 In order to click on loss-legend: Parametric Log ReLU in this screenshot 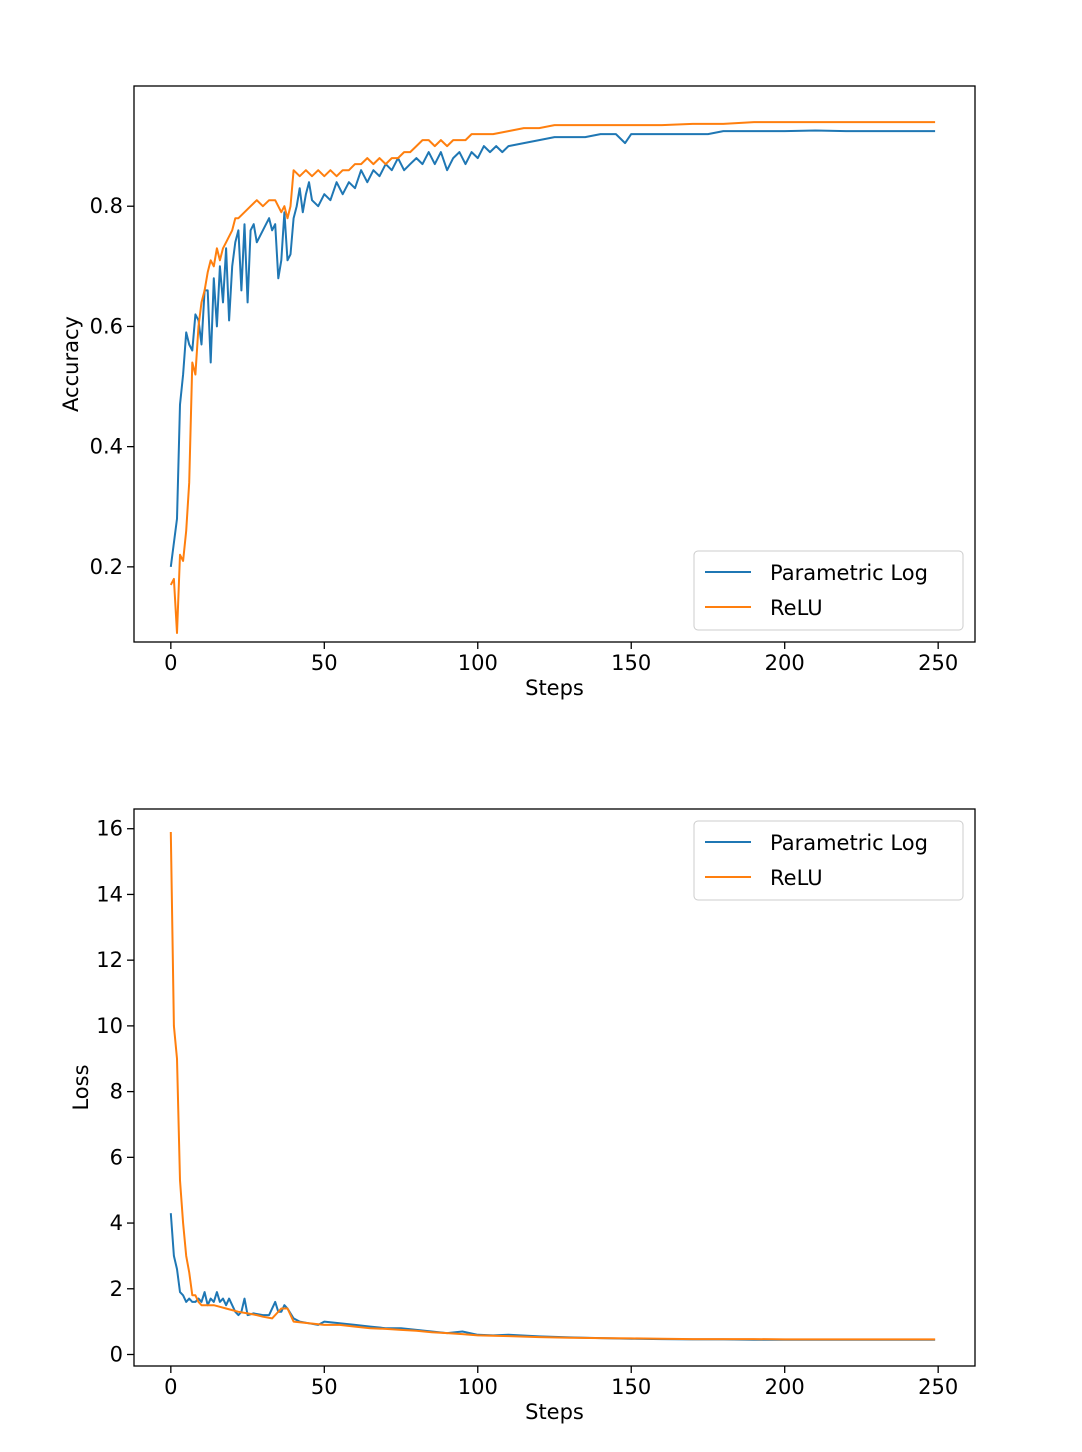, I will do `click(828, 860)`.